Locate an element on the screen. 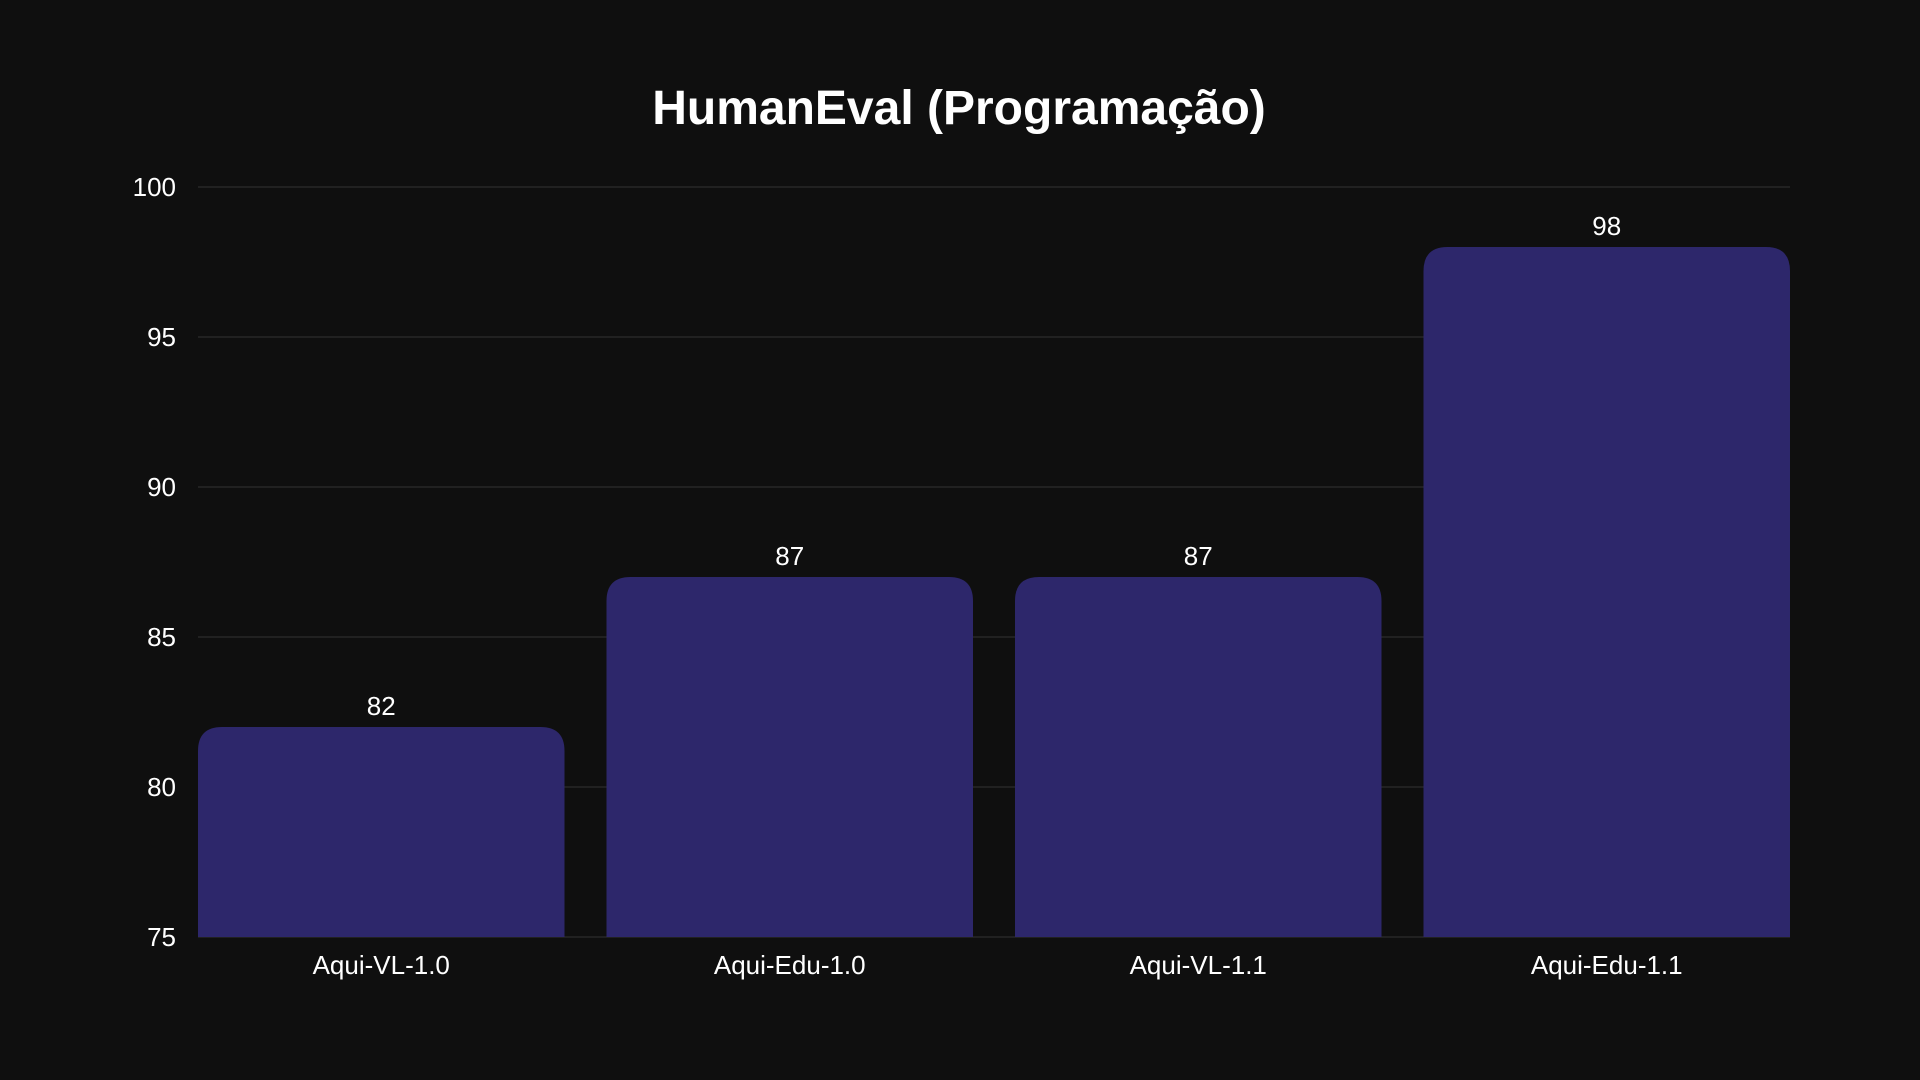  data-label: 82 is located at coordinates (381, 706).